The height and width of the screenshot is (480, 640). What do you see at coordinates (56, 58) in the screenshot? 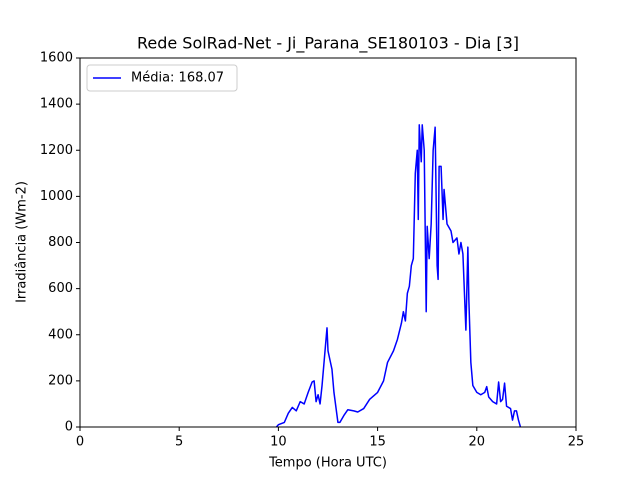
I see `y-tick-label: 1600` at bounding box center [56, 58].